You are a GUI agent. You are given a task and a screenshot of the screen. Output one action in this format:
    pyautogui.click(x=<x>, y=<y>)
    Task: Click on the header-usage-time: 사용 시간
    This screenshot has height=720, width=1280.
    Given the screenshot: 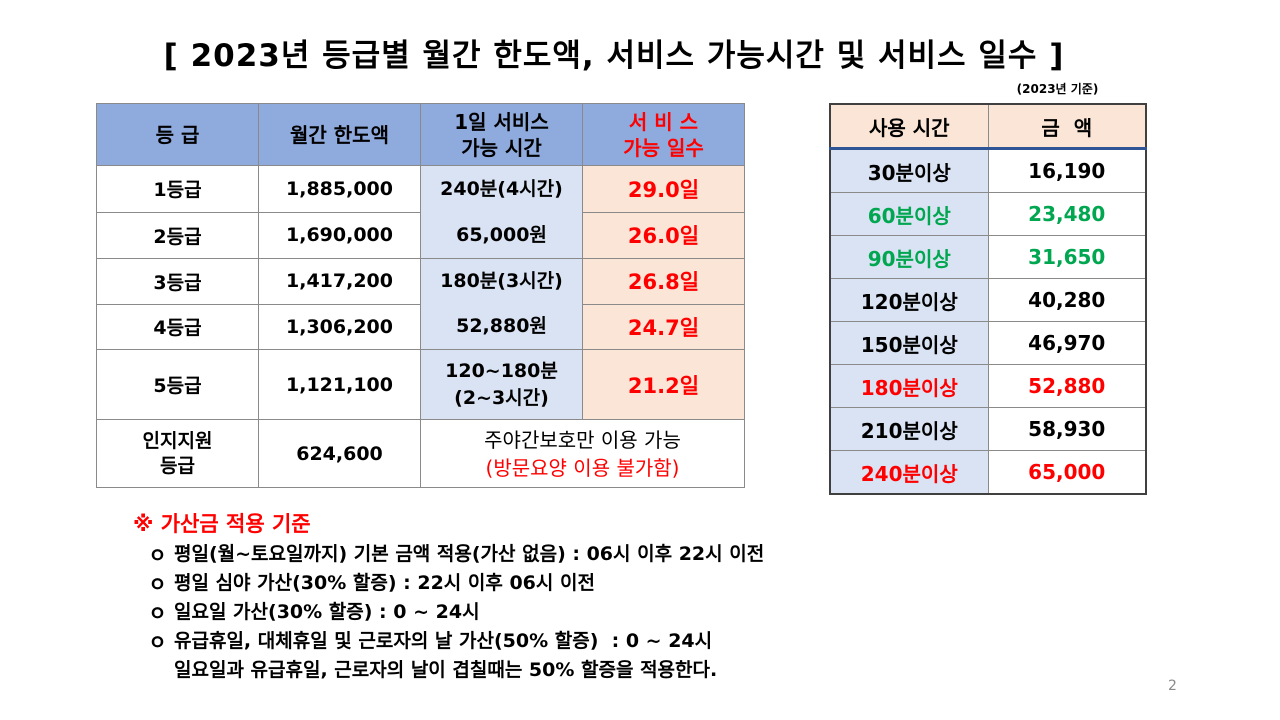 What is the action you would take?
    pyautogui.click(x=909, y=126)
    